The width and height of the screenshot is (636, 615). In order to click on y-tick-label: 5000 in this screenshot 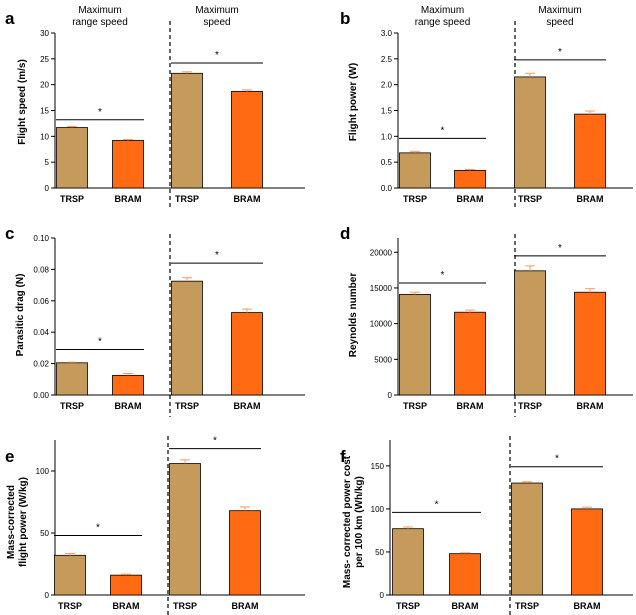, I will do `click(383, 359)`.